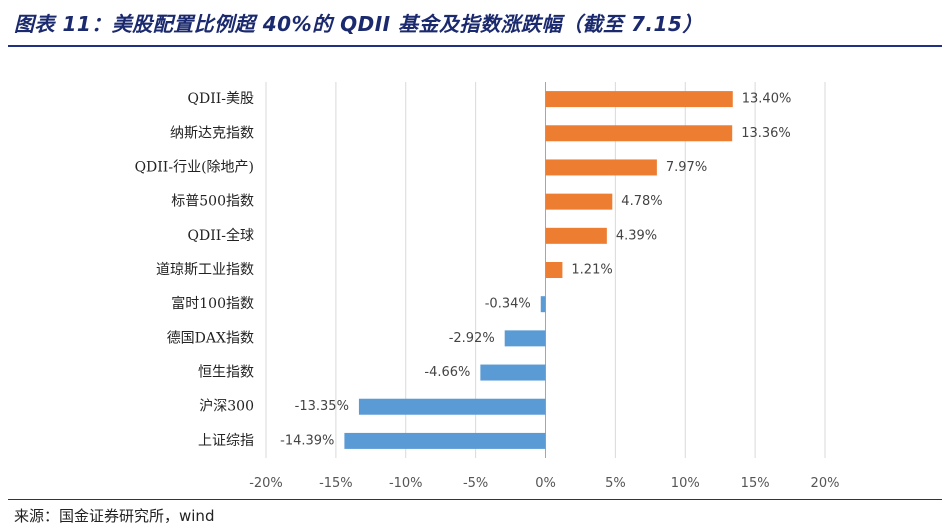  I want to click on category-label: 上证综指, so click(226, 441).